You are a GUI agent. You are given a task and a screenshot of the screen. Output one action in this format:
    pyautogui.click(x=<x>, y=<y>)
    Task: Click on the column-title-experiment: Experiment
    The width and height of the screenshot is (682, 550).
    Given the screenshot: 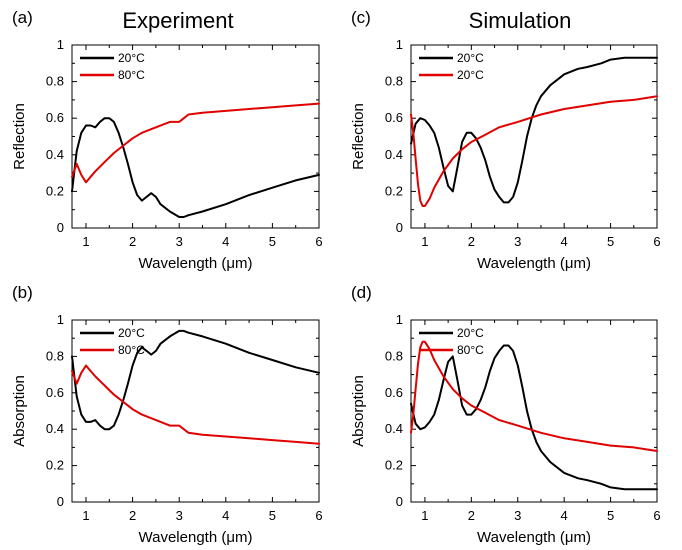 What is the action you would take?
    pyautogui.click(x=177, y=20)
    